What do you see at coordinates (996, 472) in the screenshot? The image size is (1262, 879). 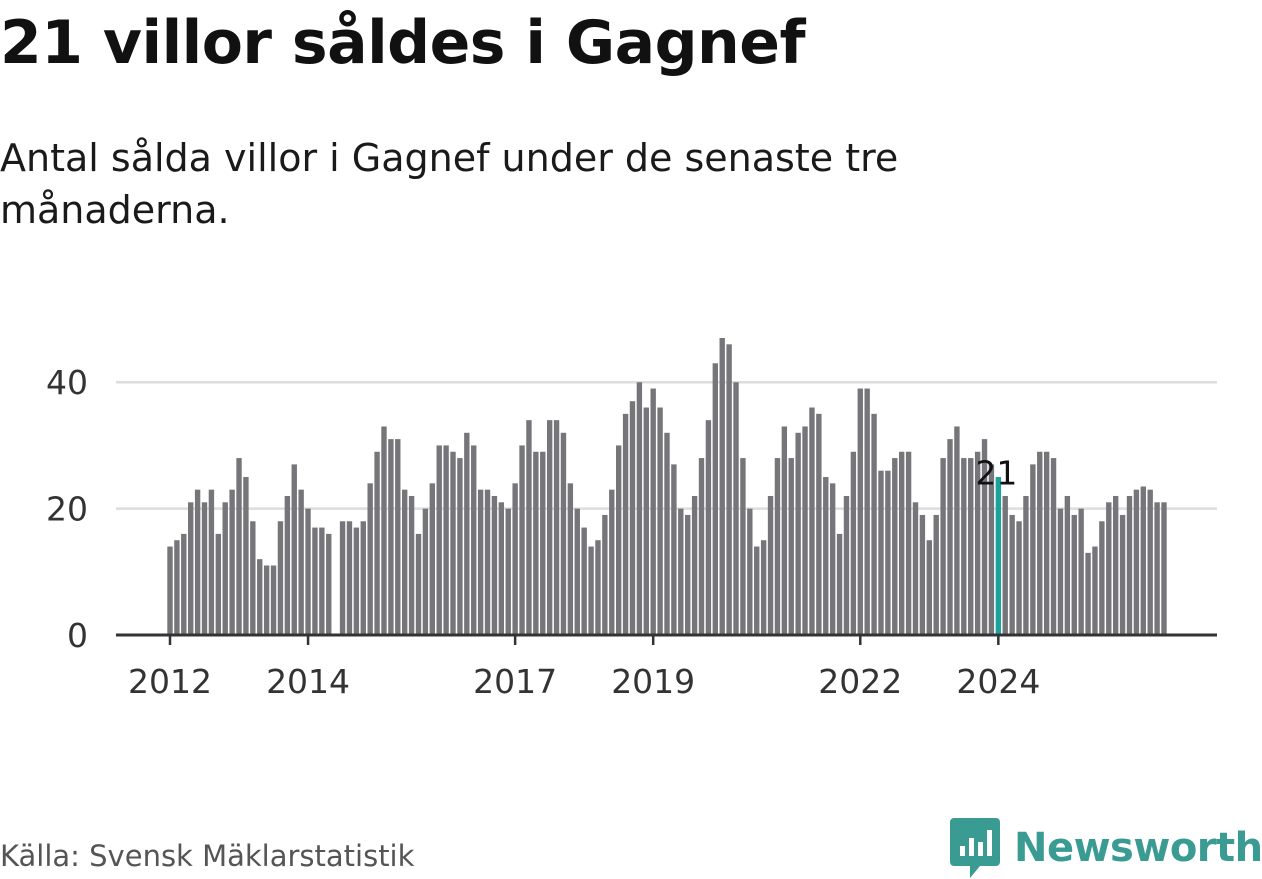 I see `highlight-value-label: 21` at bounding box center [996, 472].